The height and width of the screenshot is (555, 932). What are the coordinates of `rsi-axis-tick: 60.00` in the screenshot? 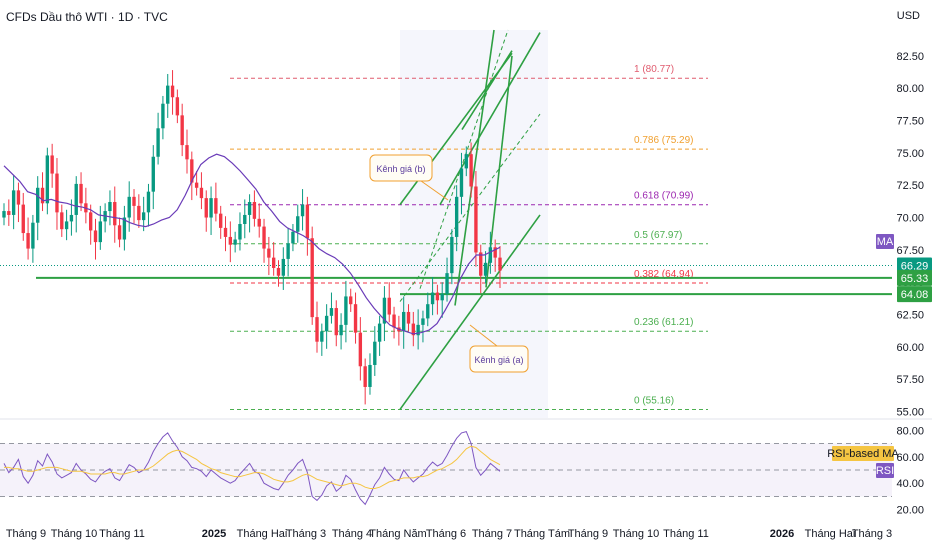 It's located at (910, 458).